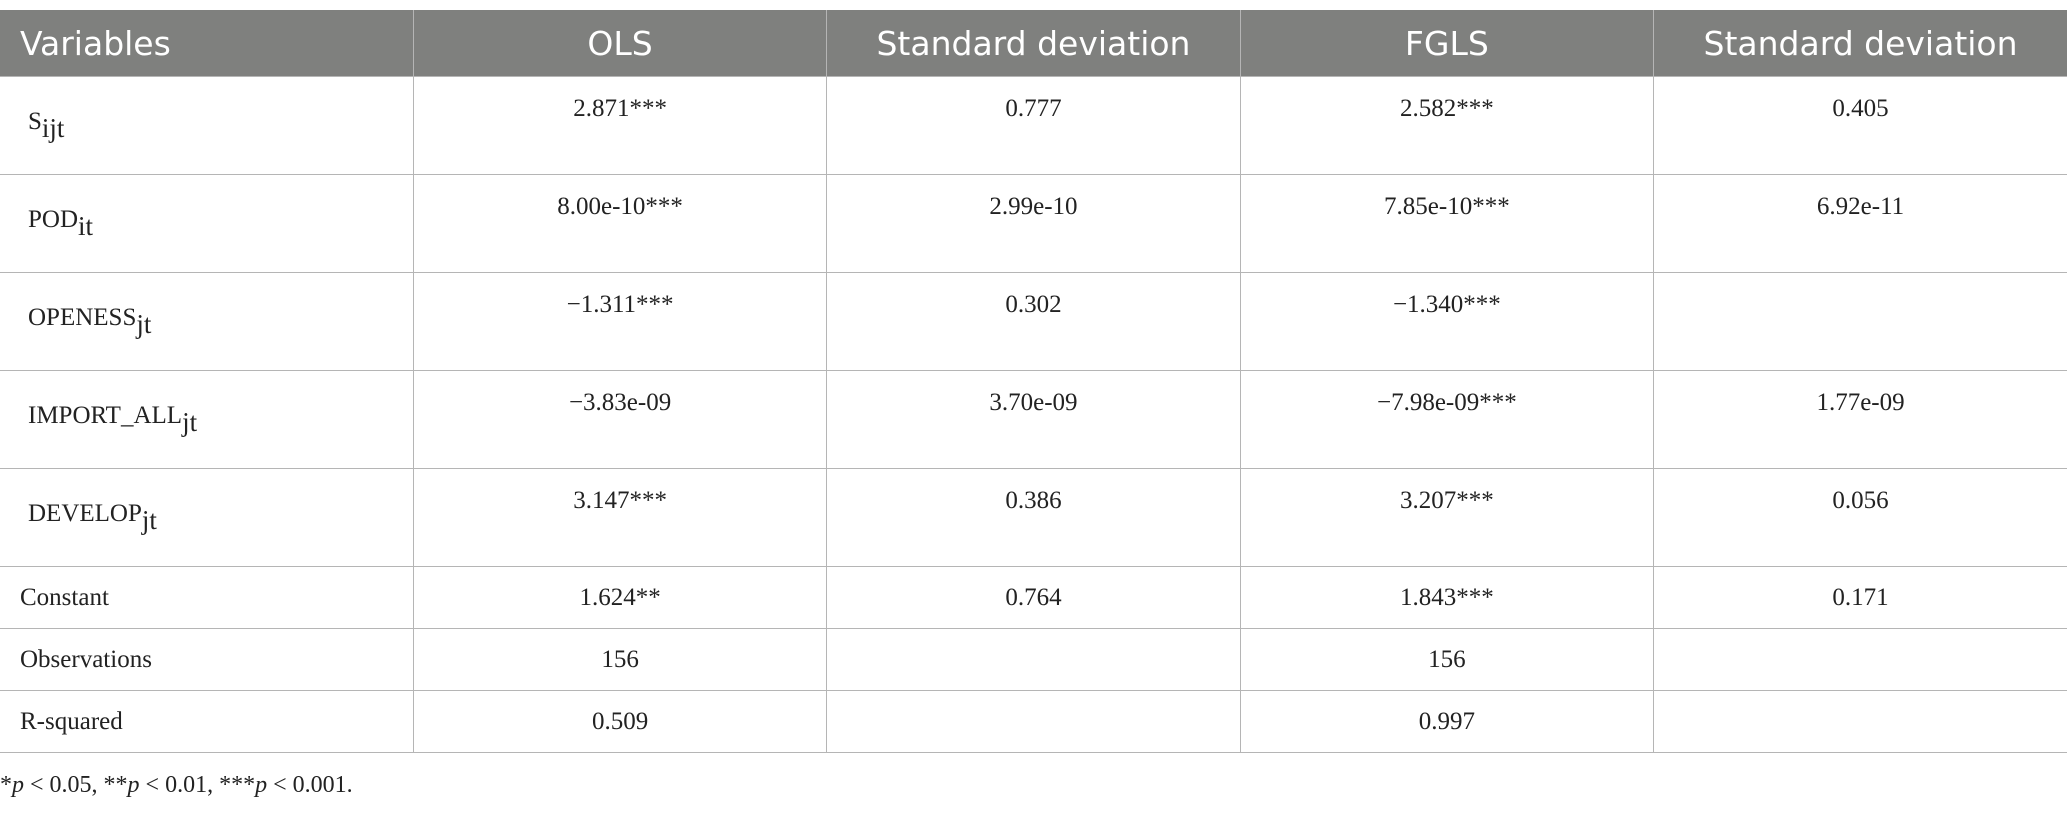 The image size is (2067, 813). Describe the element at coordinates (1860, 597) in the screenshot. I see `value-cell: 0.171` at that location.